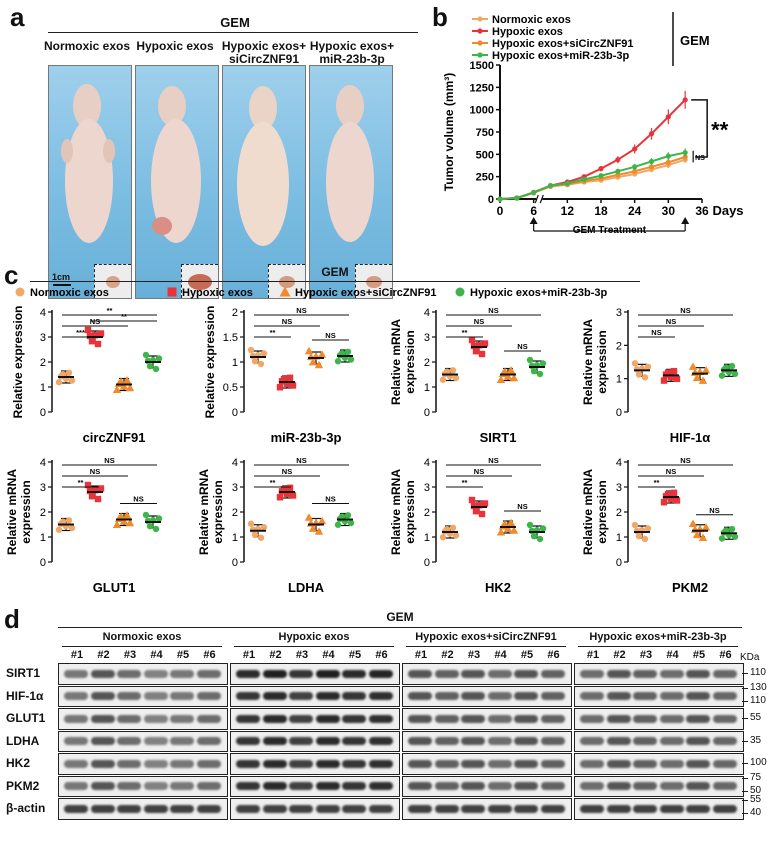  I want to click on legend-marker-normoxic-exos, so click(20, 292).